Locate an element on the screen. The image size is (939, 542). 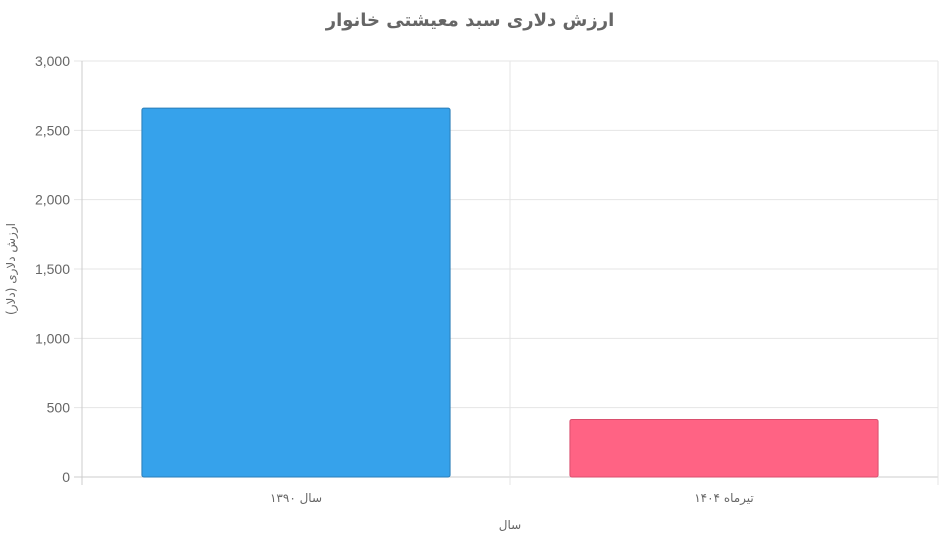
y-tick-label: 0 is located at coordinates (66, 477).